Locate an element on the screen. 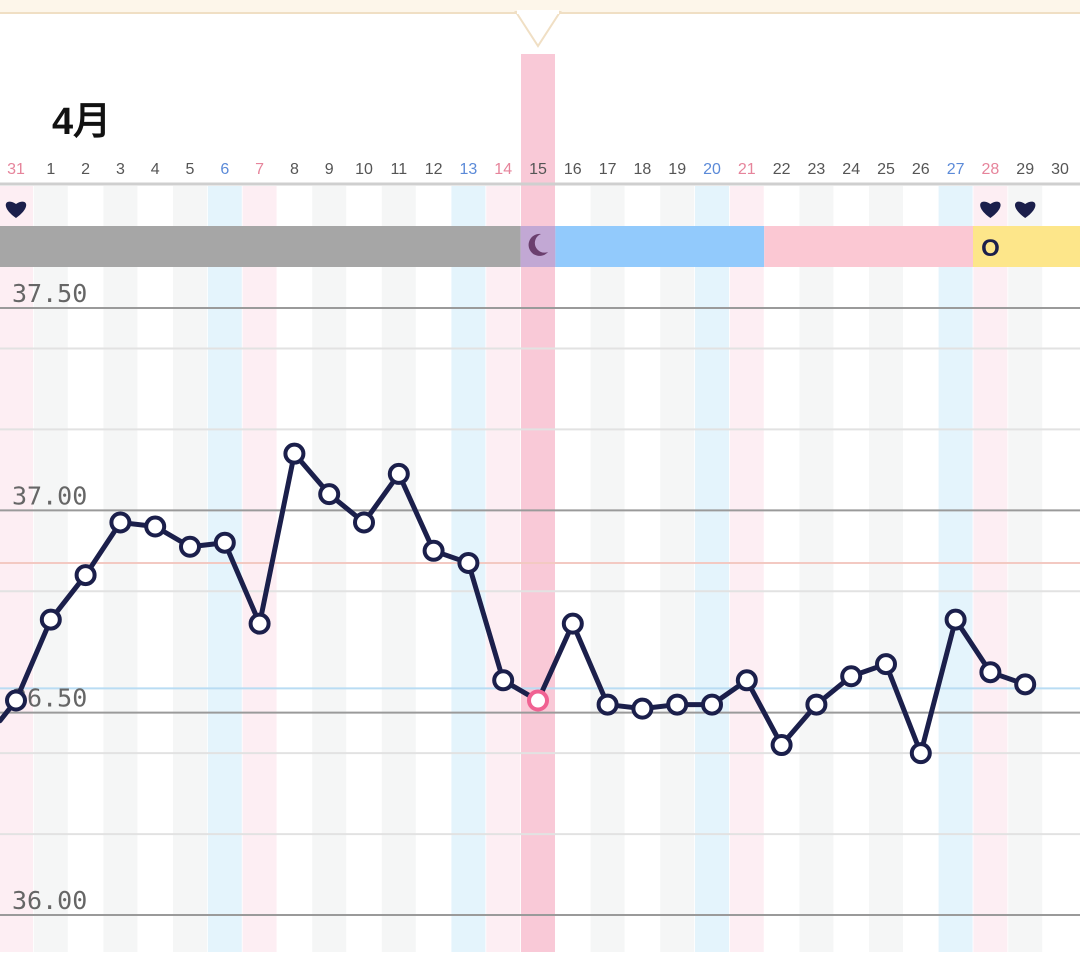 This screenshot has width=1080, height=977. top-banner is located at coordinates (540, 24).